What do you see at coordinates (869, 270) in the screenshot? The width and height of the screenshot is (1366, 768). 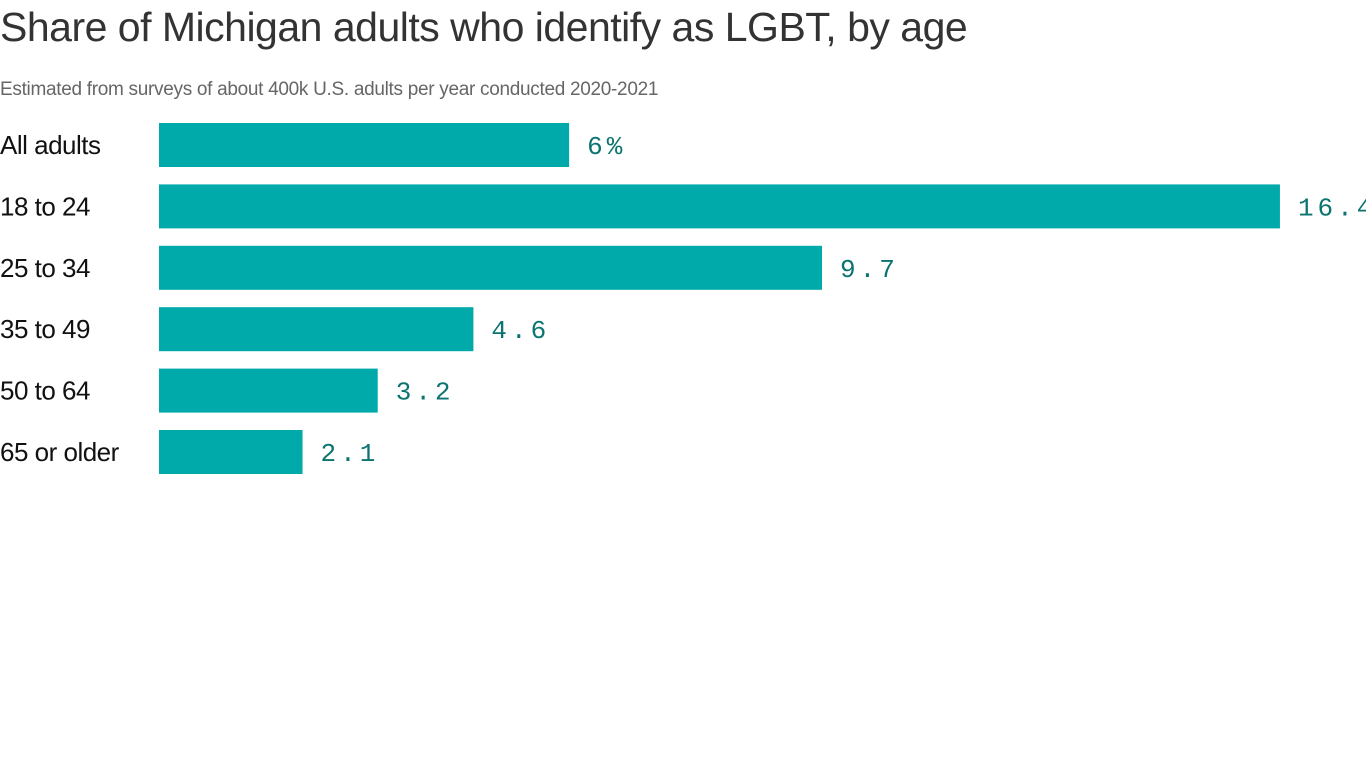 I see `value-label: 9.7` at bounding box center [869, 270].